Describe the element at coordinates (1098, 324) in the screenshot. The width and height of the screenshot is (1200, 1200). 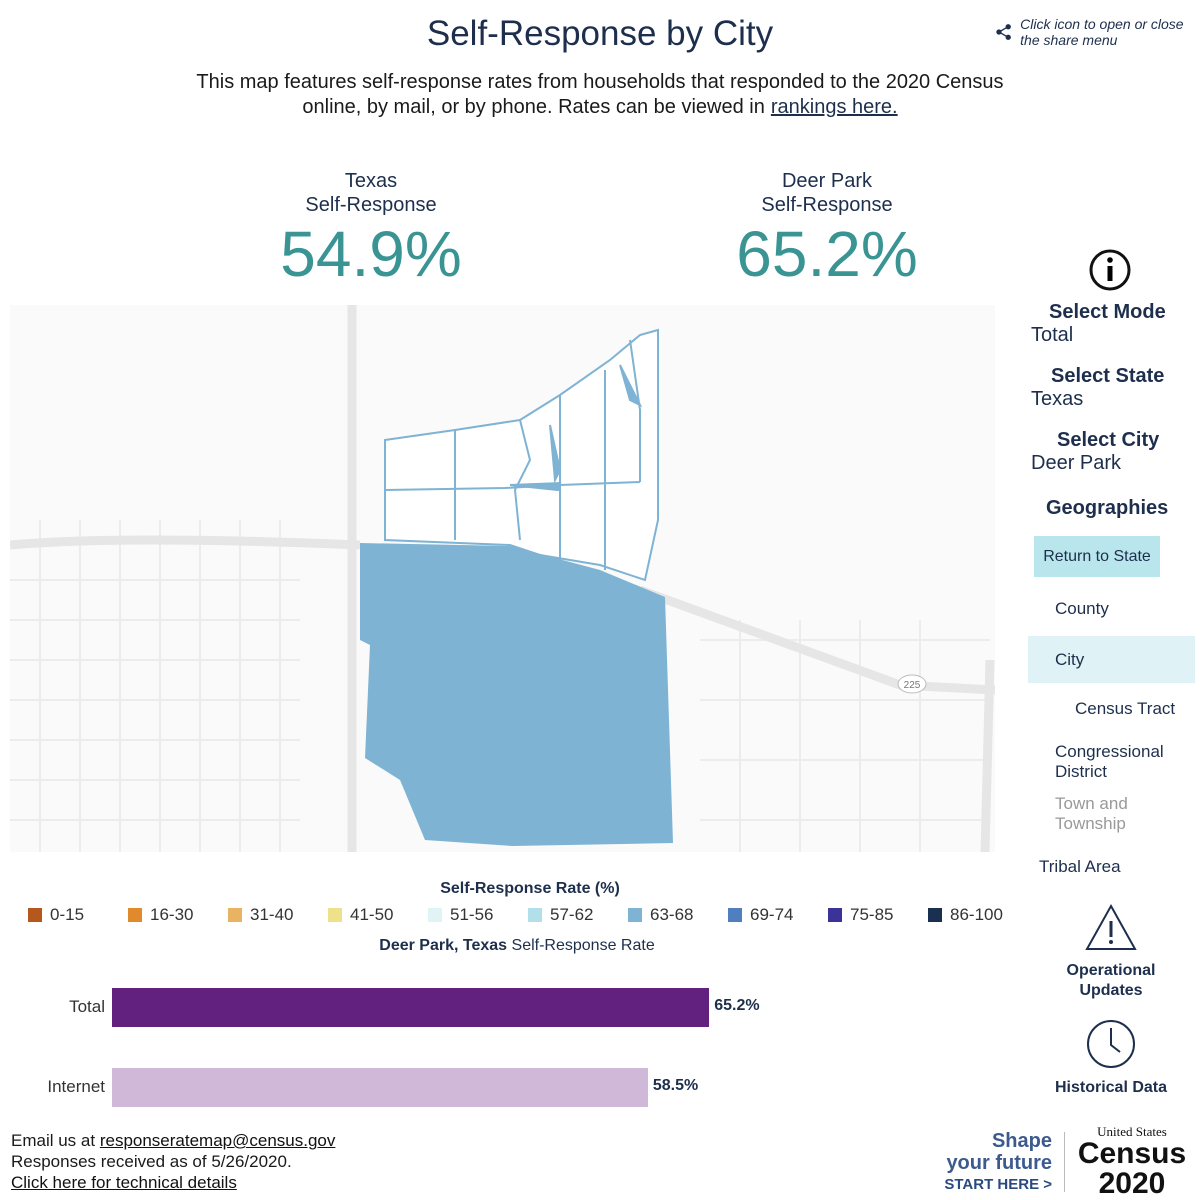
I see `mode-selector: Select Mode Total` at that location.